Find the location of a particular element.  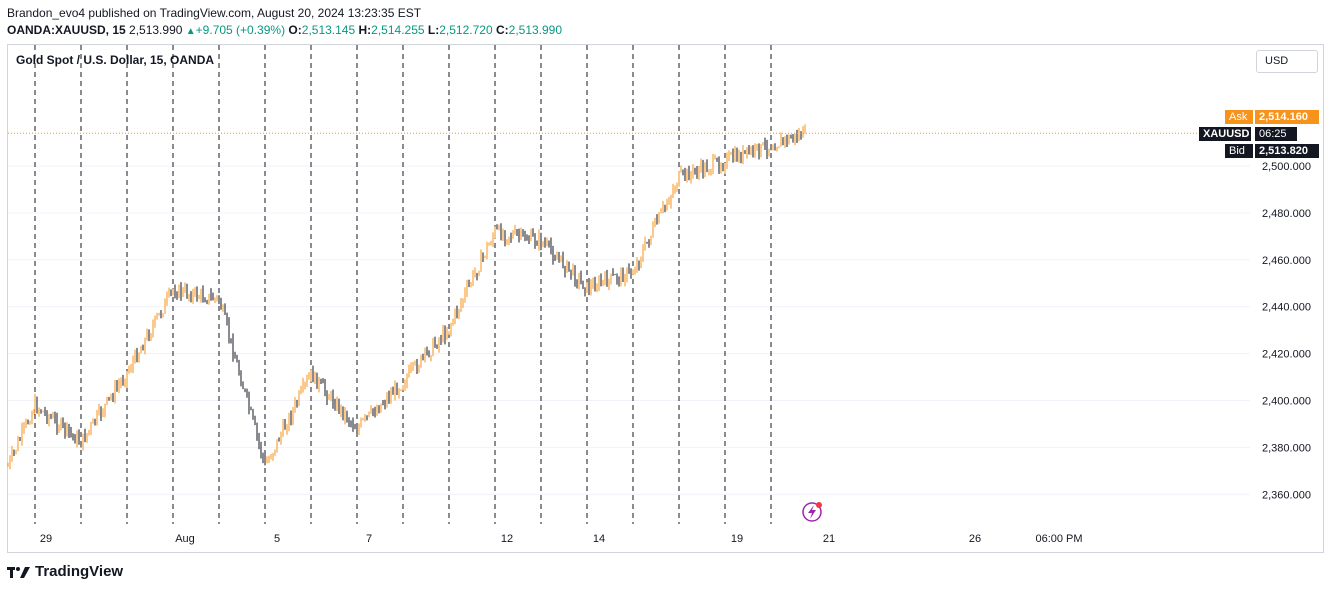

chart-title: Gold Spot / U.S. Dollar, 15, OANDA is located at coordinates (115, 60).